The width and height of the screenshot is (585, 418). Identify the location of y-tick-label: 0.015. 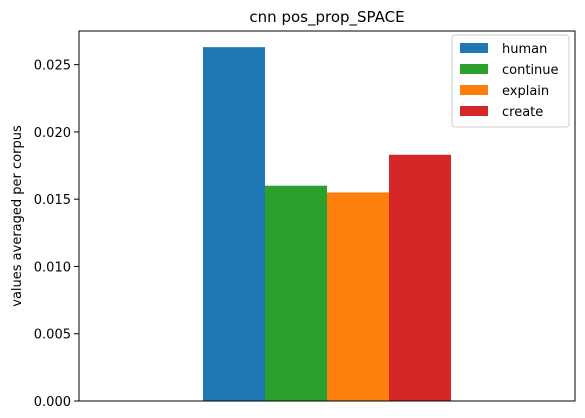
(52, 200).